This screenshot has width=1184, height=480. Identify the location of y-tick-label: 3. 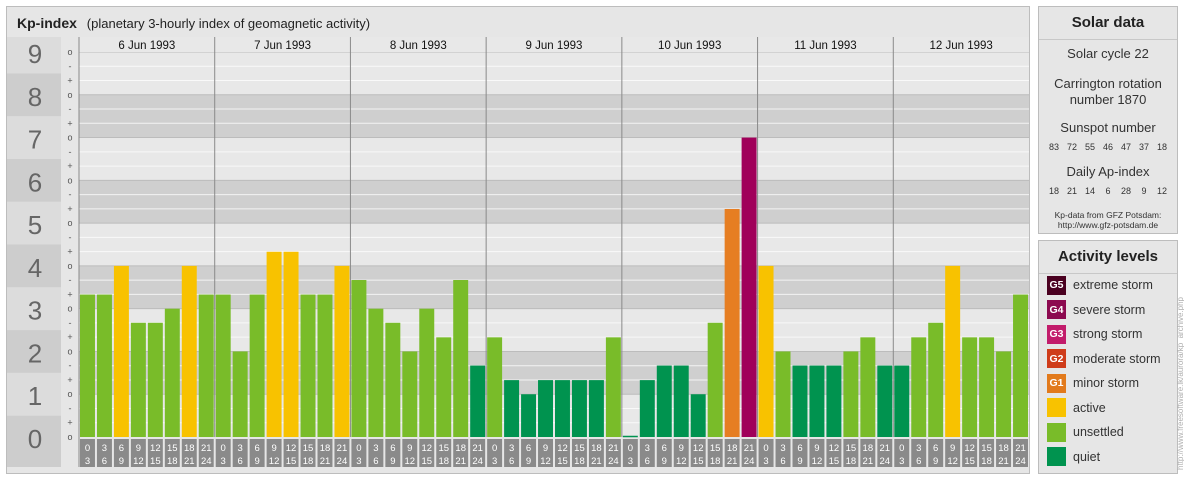
(35, 311).